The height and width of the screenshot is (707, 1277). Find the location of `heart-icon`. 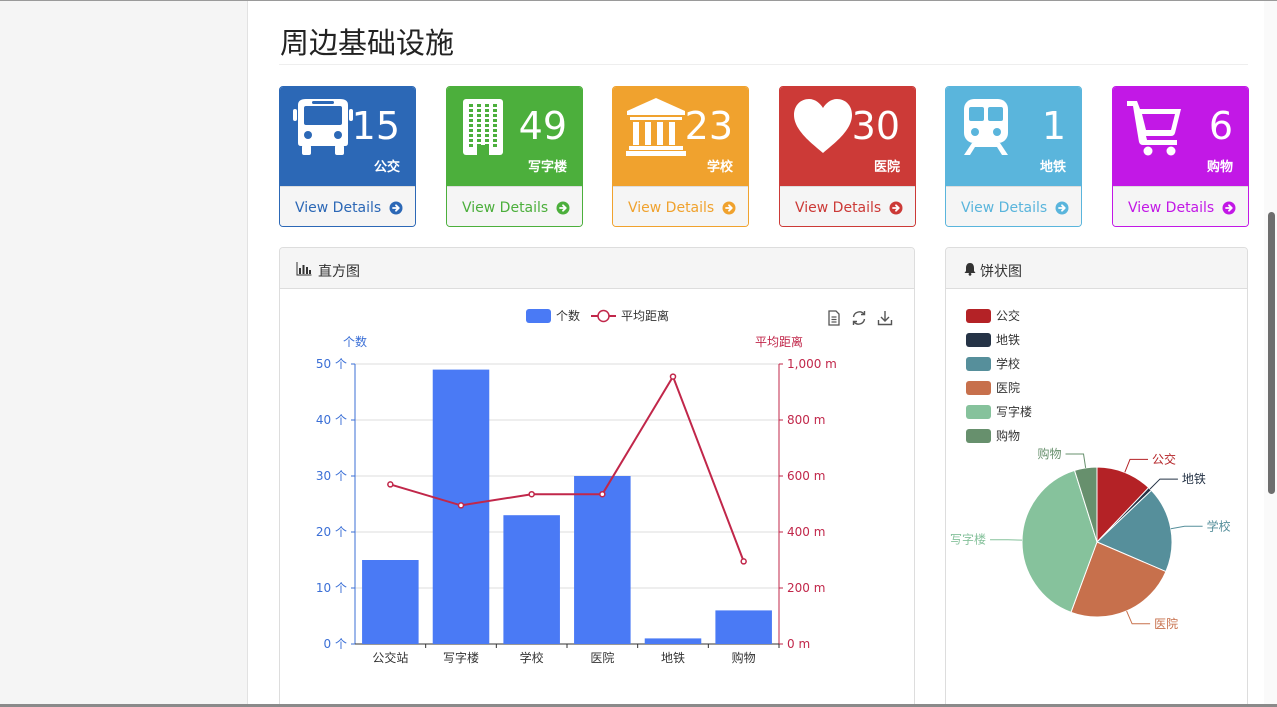

heart-icon is located at coordinates (823, 127).